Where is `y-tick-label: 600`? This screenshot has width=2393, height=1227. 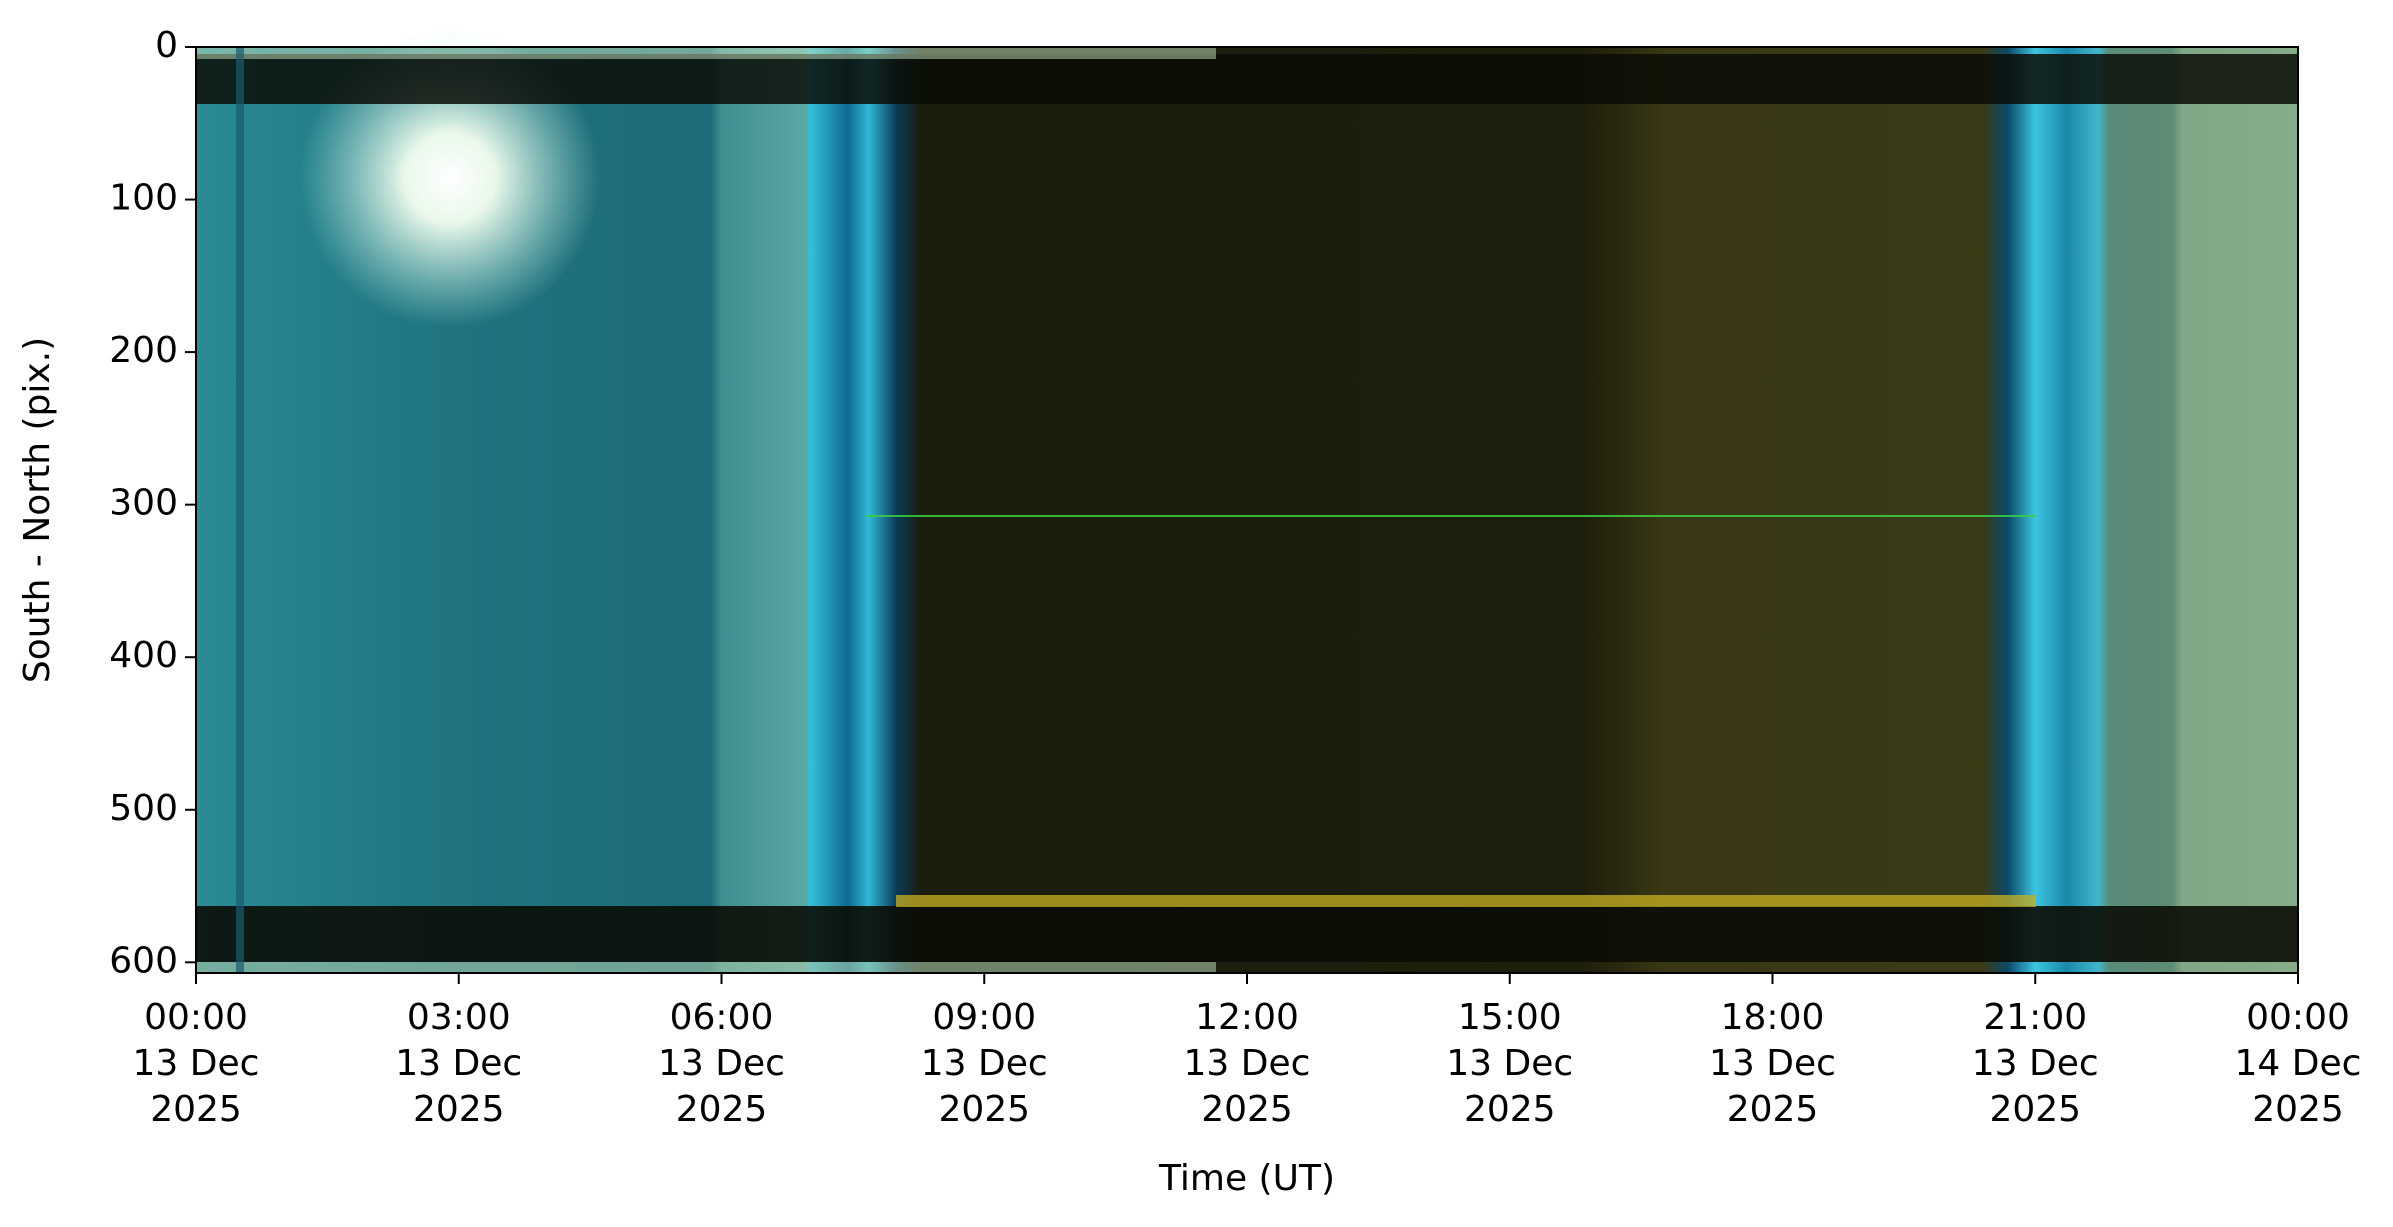 y-tick-label: 600 is located at coordinates (143, 960).